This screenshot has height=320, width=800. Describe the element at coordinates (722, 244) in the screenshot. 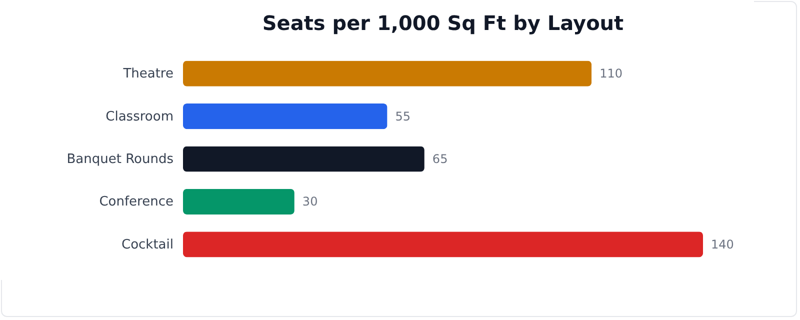

I see `data-label: 140` at that location.